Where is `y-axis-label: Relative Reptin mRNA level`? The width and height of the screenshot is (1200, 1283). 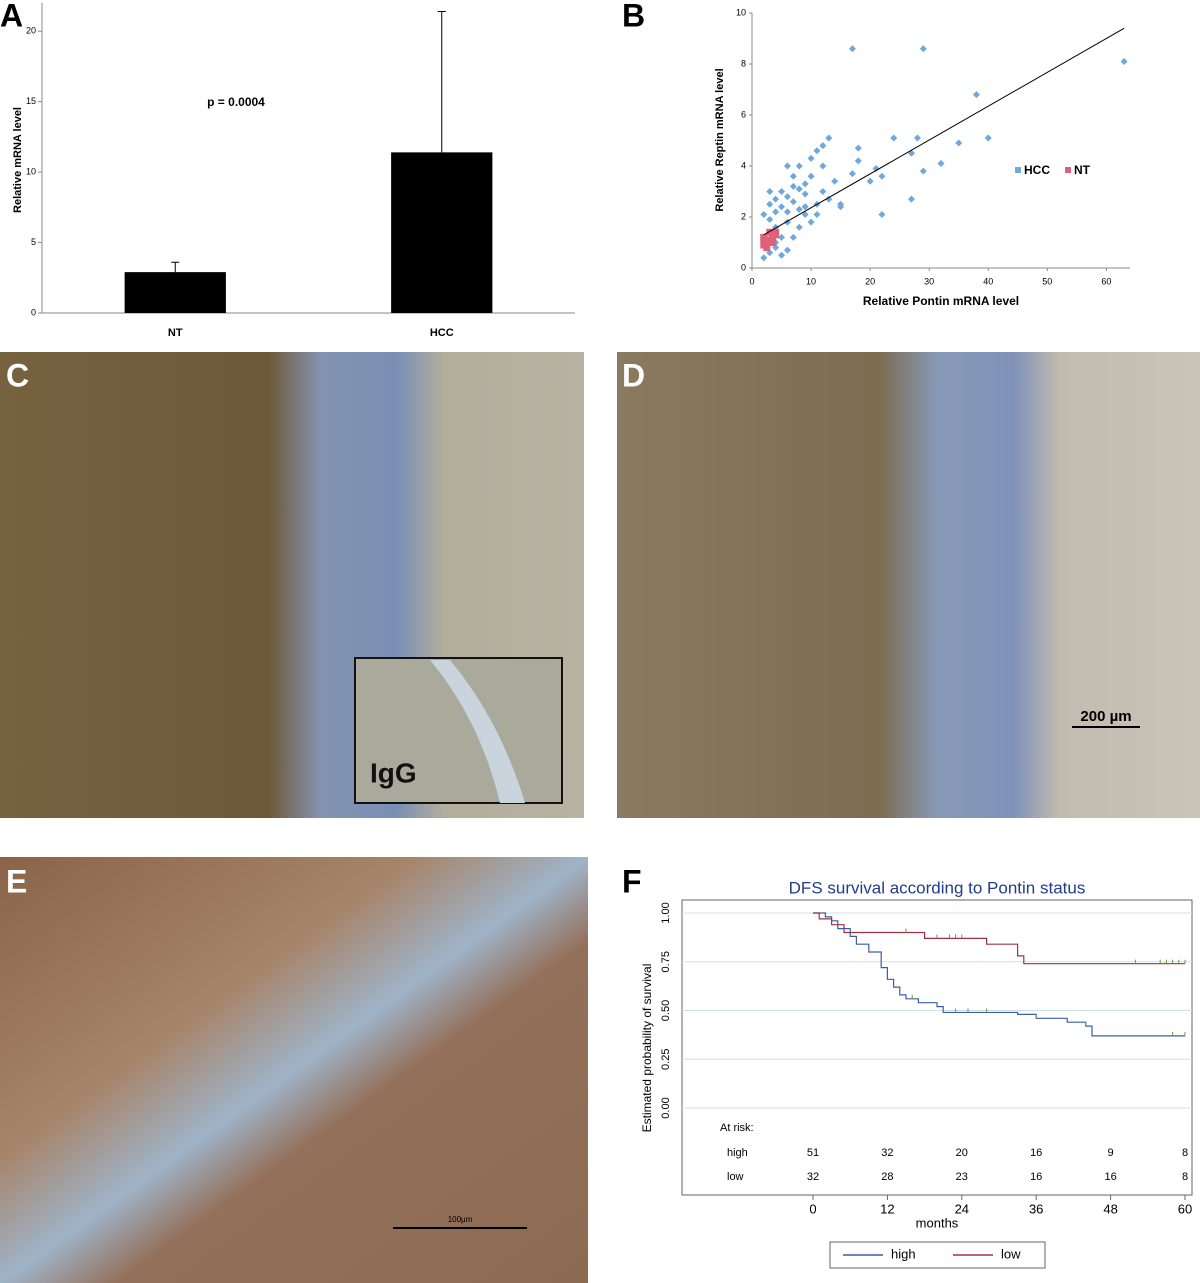 y-axis-label: Relative Reptin mRNA level is located at coordinates (720, 139).